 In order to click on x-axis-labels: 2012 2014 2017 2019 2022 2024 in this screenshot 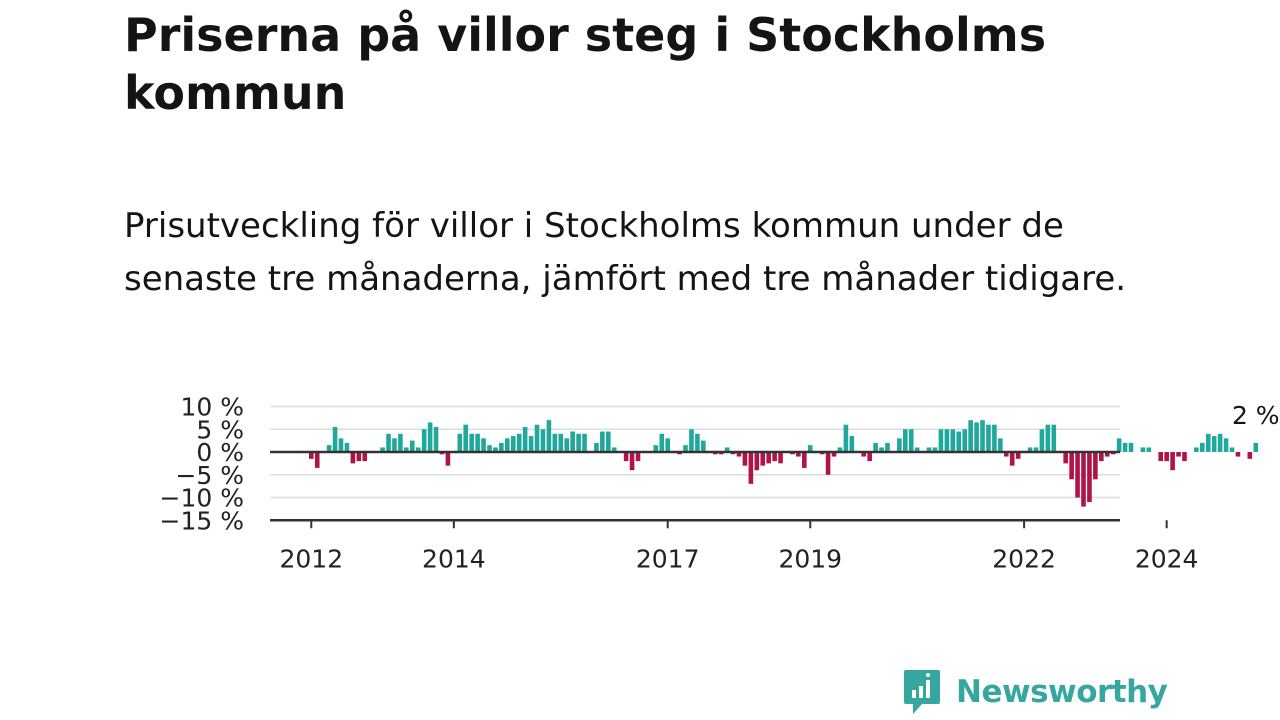, I will do `click(738, 558)`.